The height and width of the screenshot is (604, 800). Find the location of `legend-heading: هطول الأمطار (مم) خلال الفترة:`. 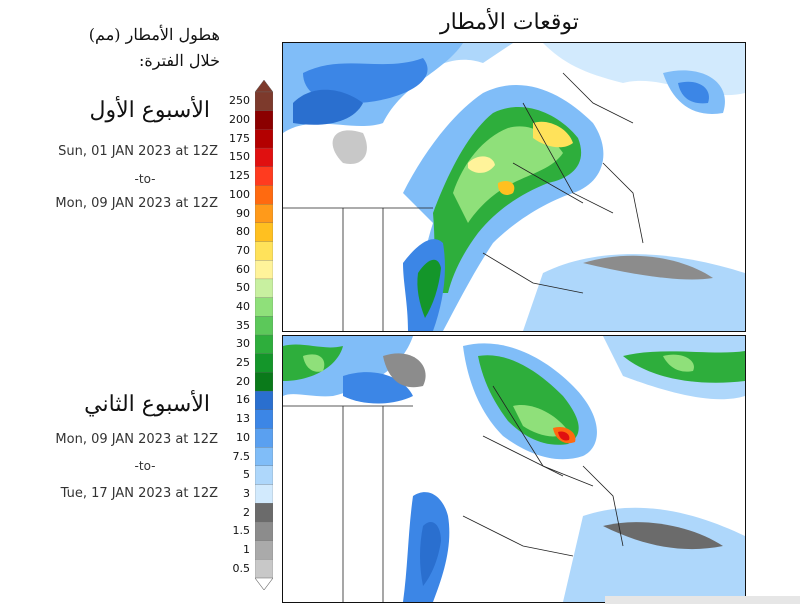

legend-heading: هطول الأمطار (مم) خلال الفترة: is located at coordinates (120, 48).